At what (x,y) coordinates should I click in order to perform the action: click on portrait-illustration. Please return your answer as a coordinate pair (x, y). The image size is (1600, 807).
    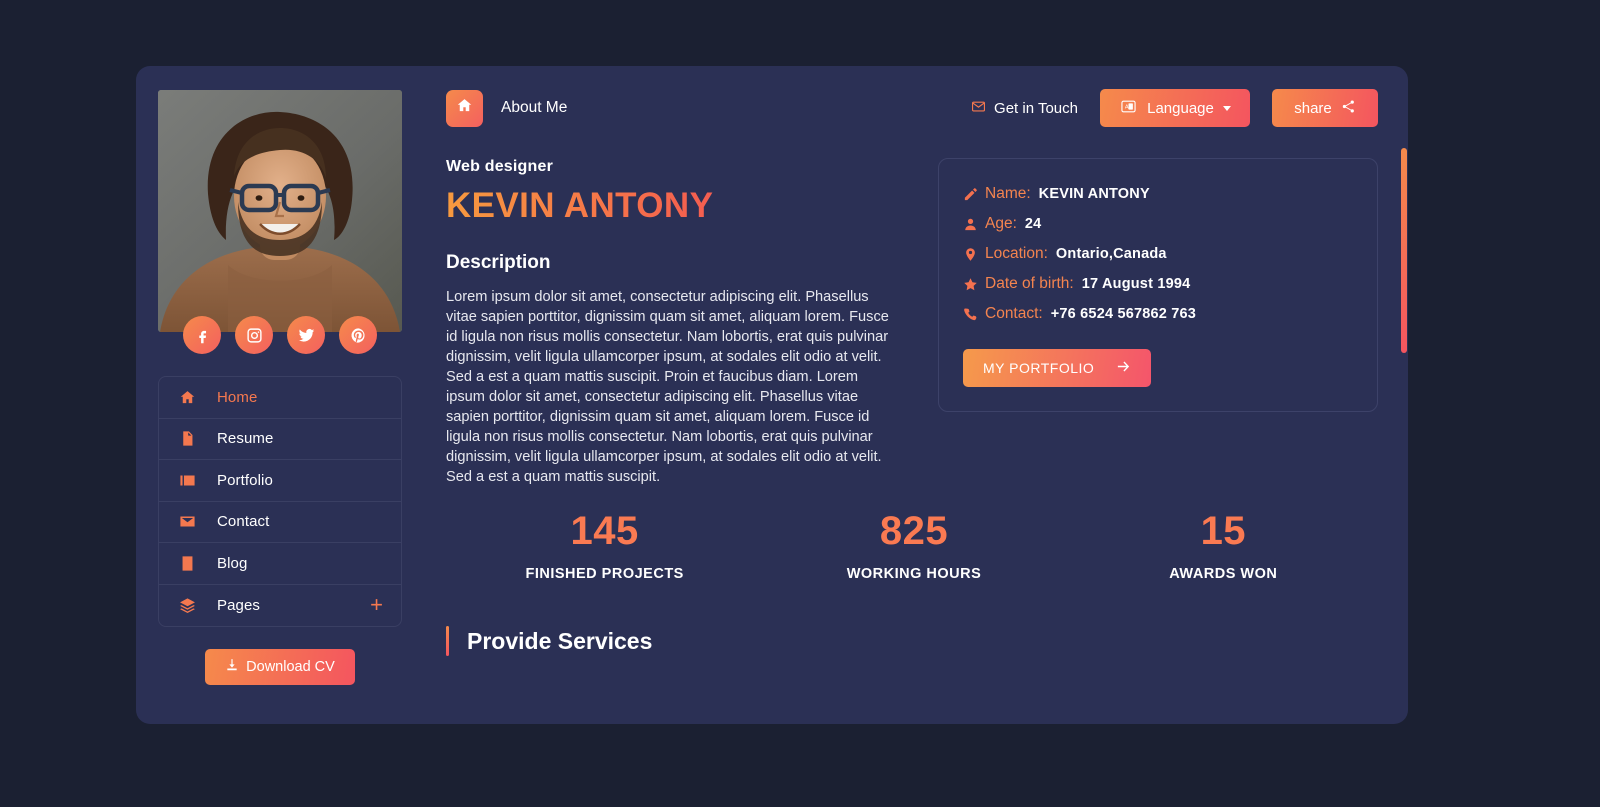
    Looking at the image, I should click on (280, 211).